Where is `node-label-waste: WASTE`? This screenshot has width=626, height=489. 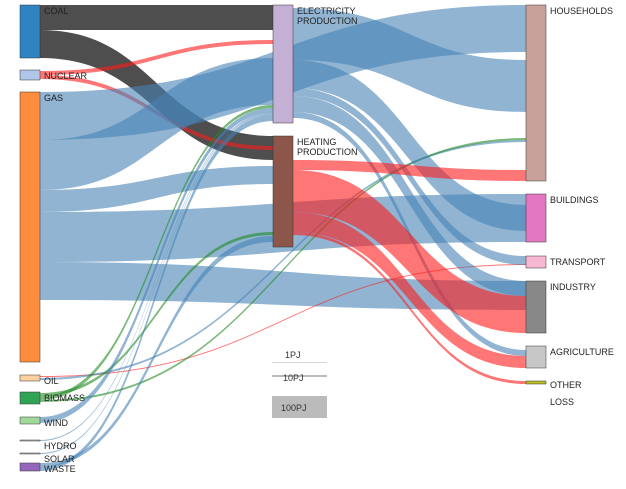
node-label-waste: WASTE is located at coordinates (60, 469).